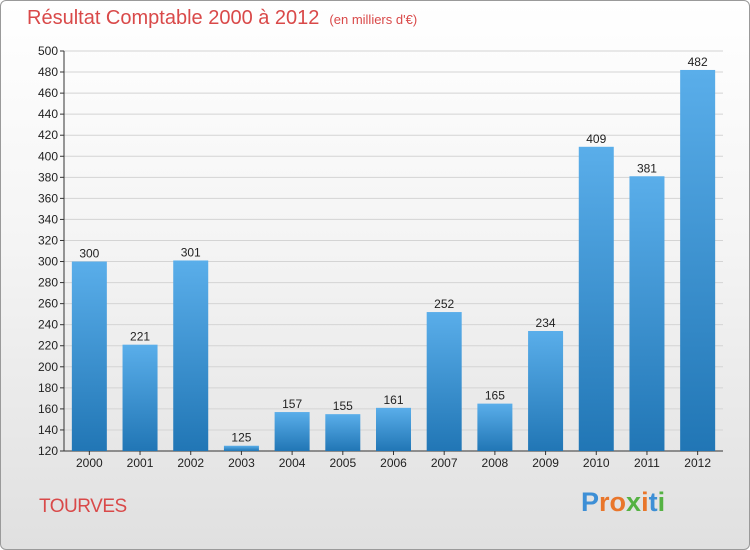  Describe the element at coordinates (48, 346) in the screenshot. I see `y-tick-label: 220` at that location.